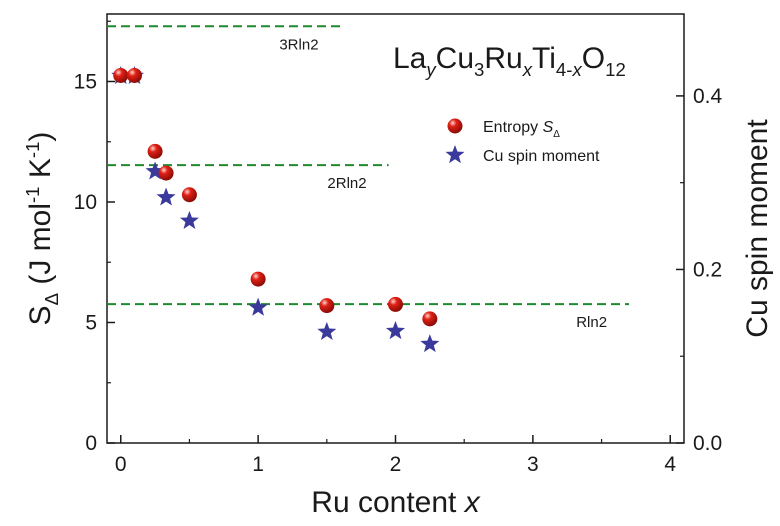 Image resolution: width=780 pixels, height=526 pixels. Describe the element at coordinates (387, 502) in the screenshot. I see `text-run-0: Ru content` at that location.